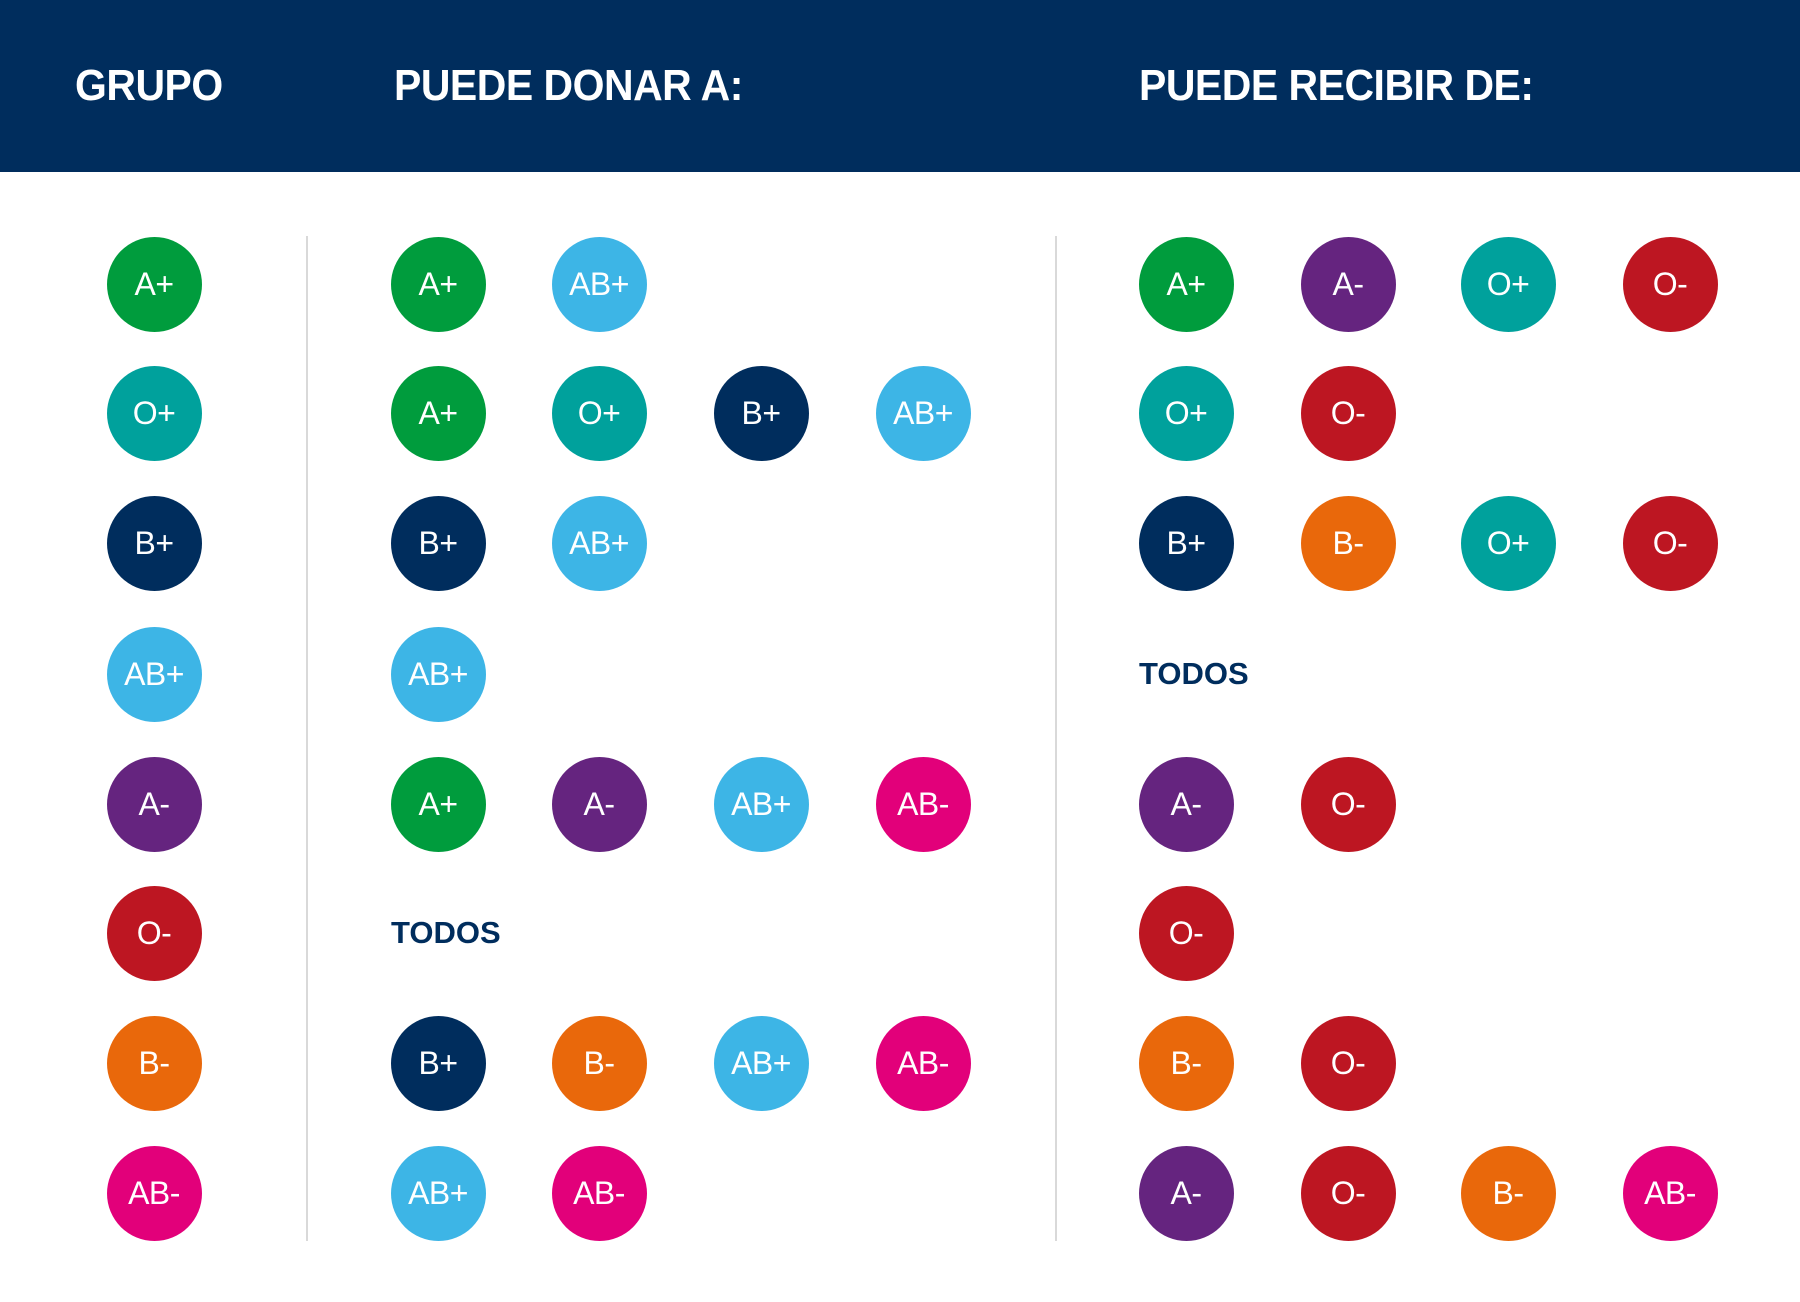  What do you see at coordinates (154, 1063) in the screenshot?
I see `group-badge: B-` at bounding box center [154, 1063].